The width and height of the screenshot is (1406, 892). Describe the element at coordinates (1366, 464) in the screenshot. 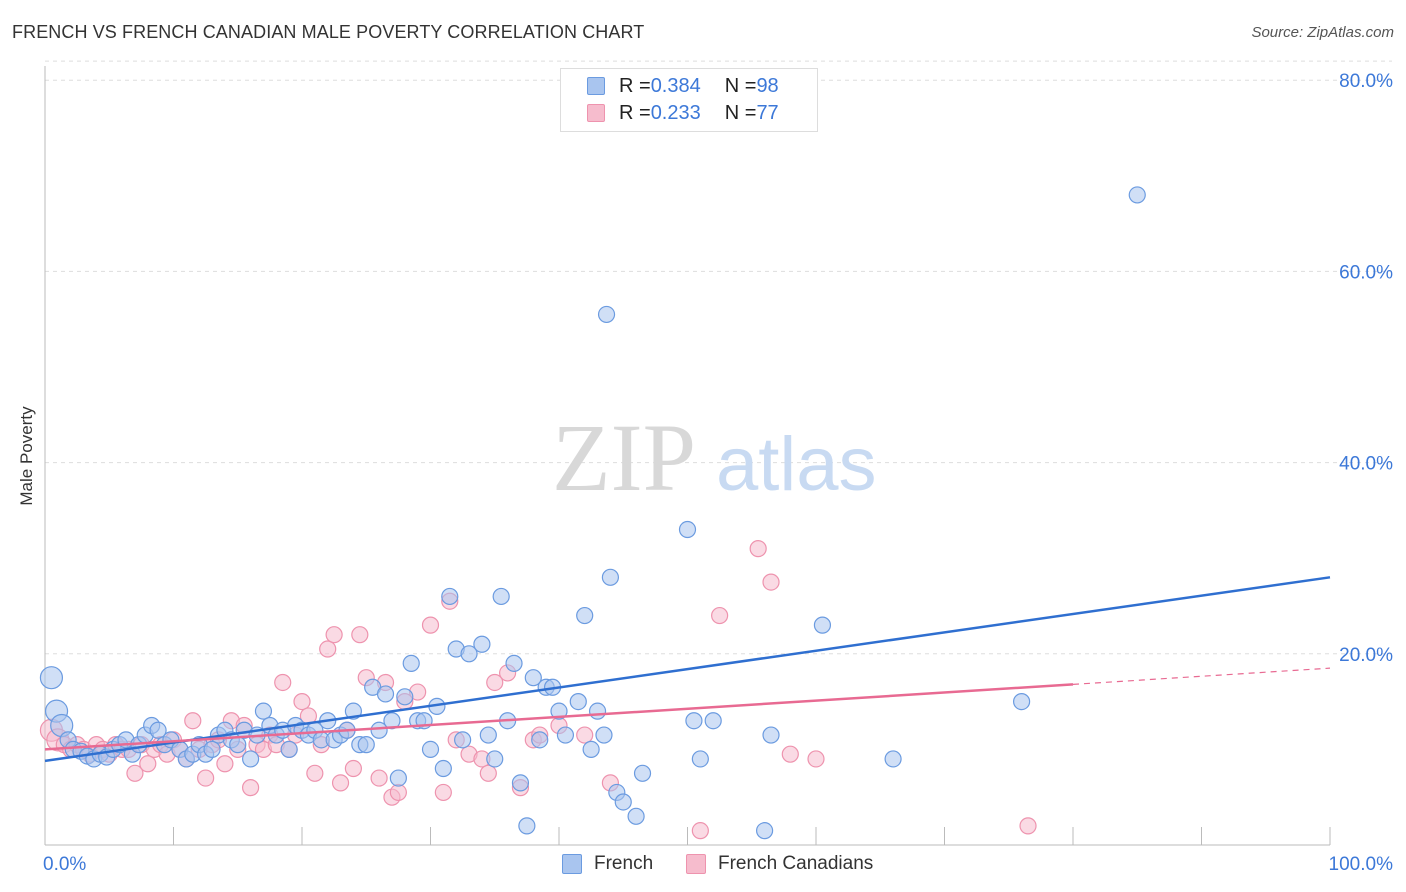

I see `y-tick-label: 40.0%` at that location.